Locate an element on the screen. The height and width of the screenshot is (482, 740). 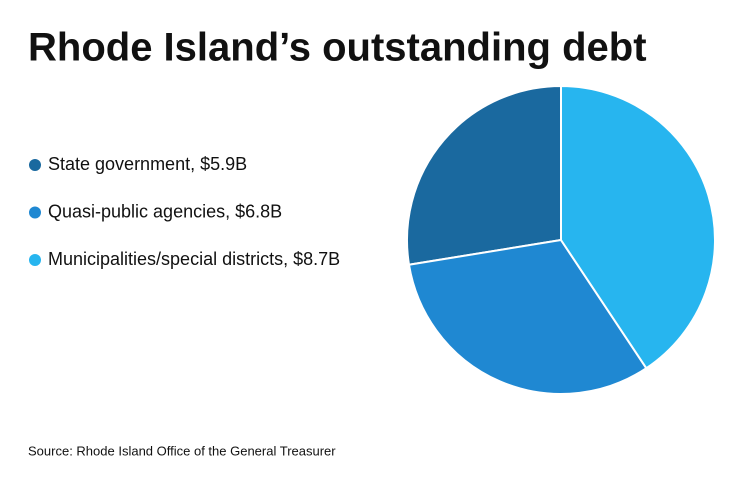
legend-label: State government, $5.9B is located at coordinates (147, 164).